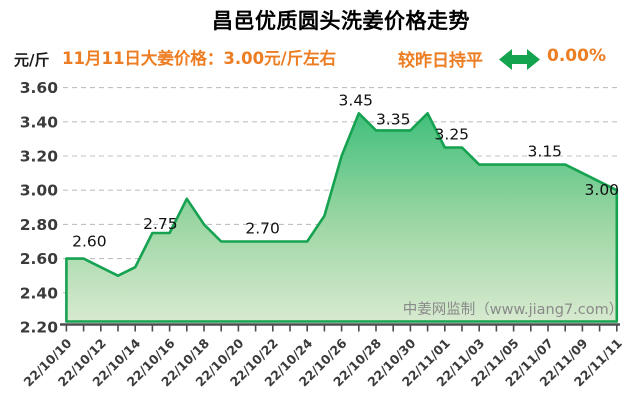 The image size is (640, 410). What do you see at coordinates (39, 225) in the screenshot?
I see `y-axis-label: 2.80` at bounding box center [39, 225].